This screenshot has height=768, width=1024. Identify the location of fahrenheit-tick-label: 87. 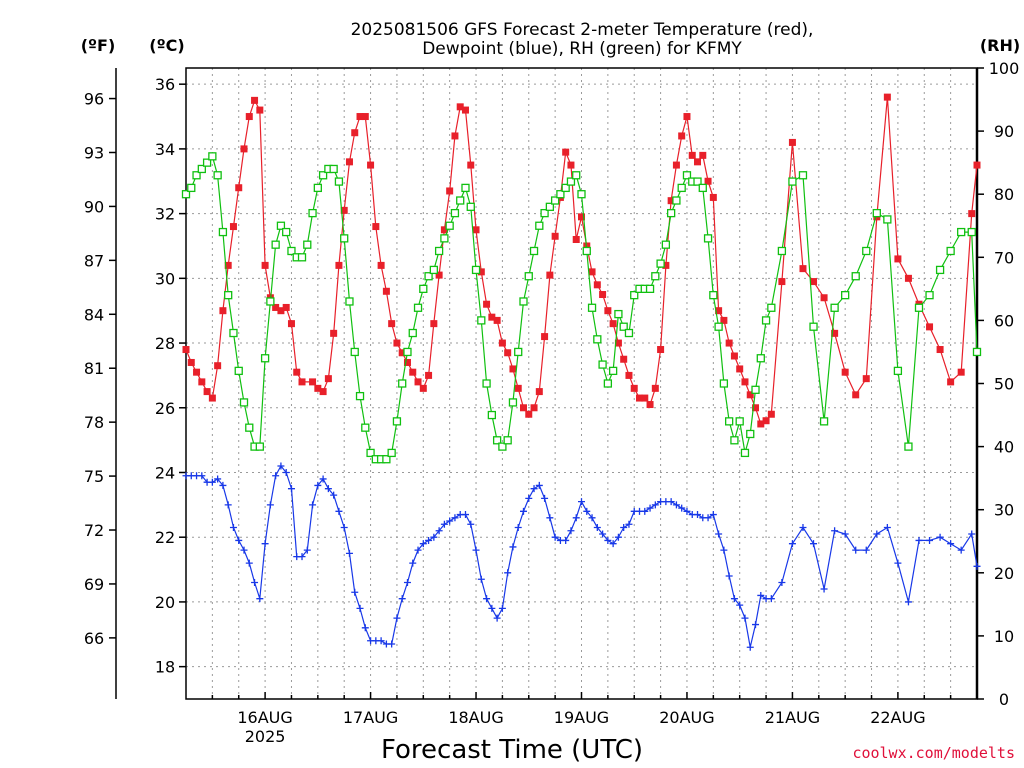
(94, 260).